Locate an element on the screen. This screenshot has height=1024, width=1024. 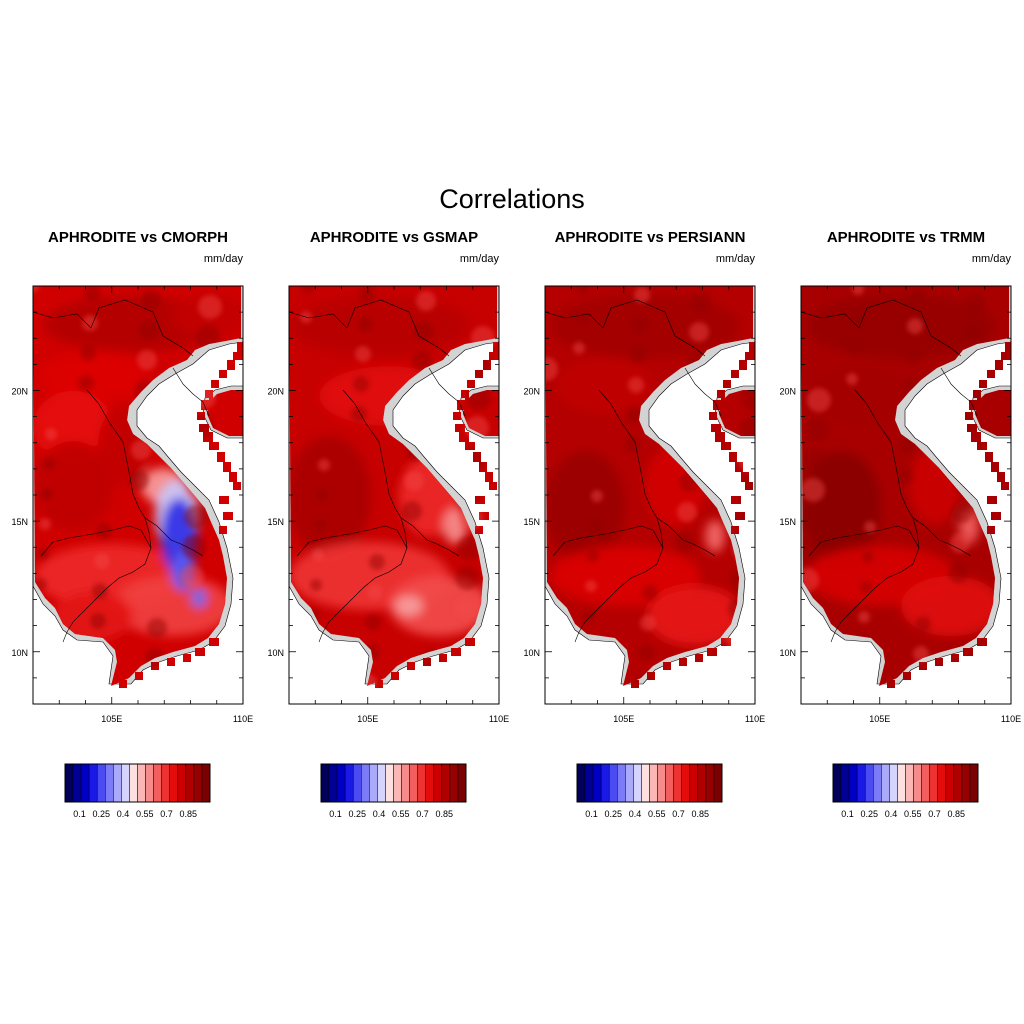
figure-title: Correlations is located at coordinates (512, 199).